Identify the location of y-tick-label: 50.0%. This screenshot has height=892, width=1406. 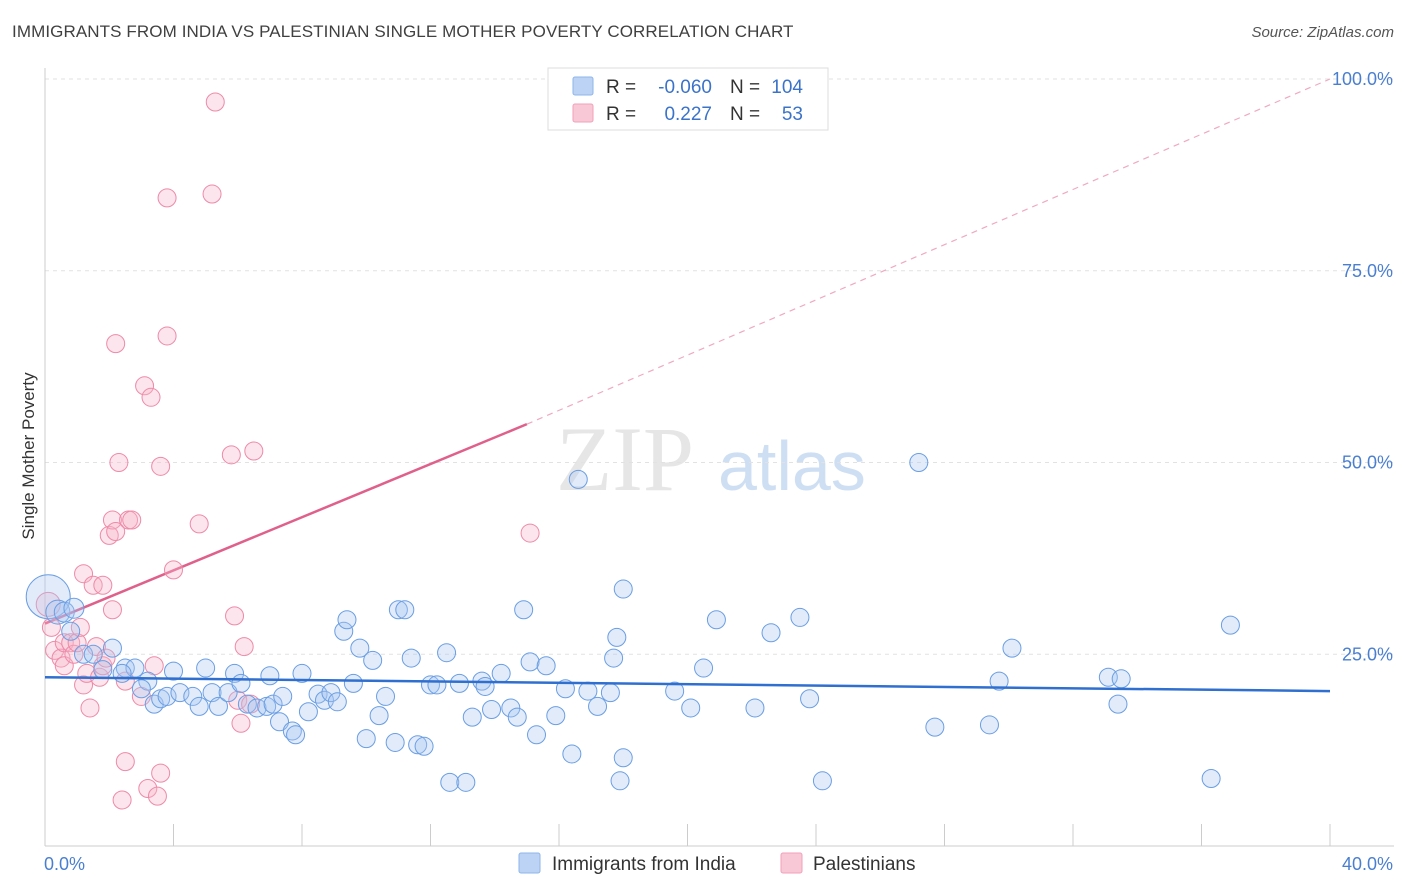
(1367, 463).